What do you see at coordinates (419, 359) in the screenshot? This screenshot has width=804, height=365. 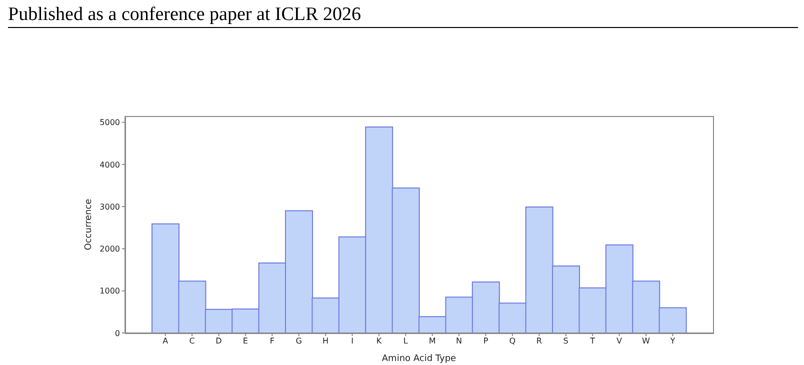 I see `x-axis-title: Amino Acid Type` at bounding box center [419, 359].